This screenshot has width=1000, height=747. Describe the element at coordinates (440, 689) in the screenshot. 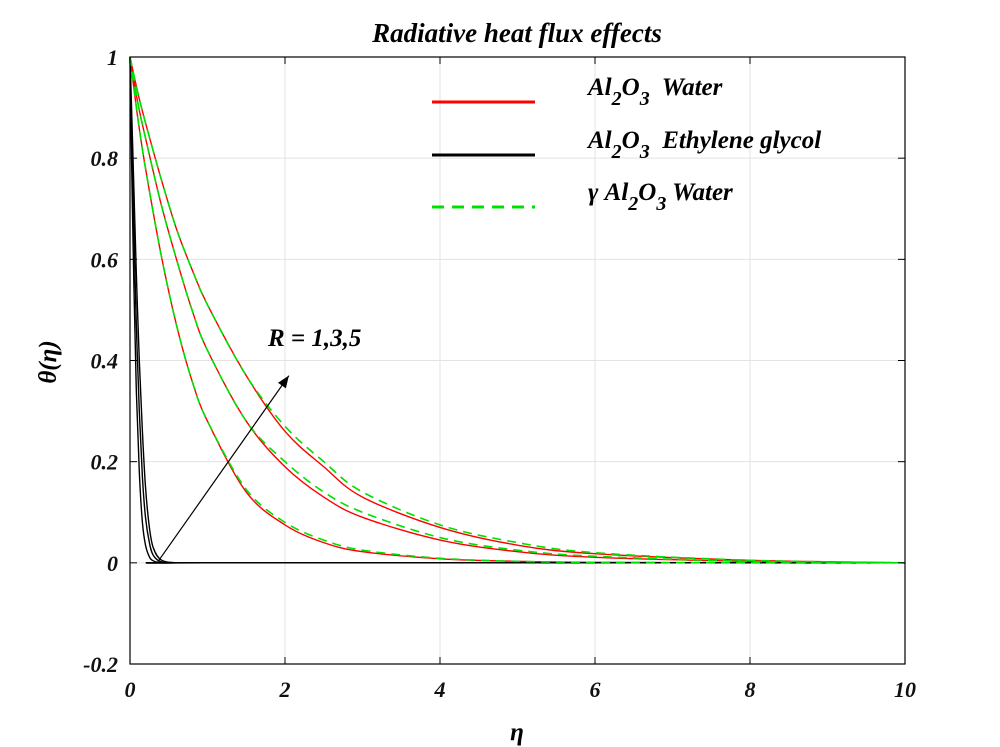

I see `x-tick-label: 4` at that location.